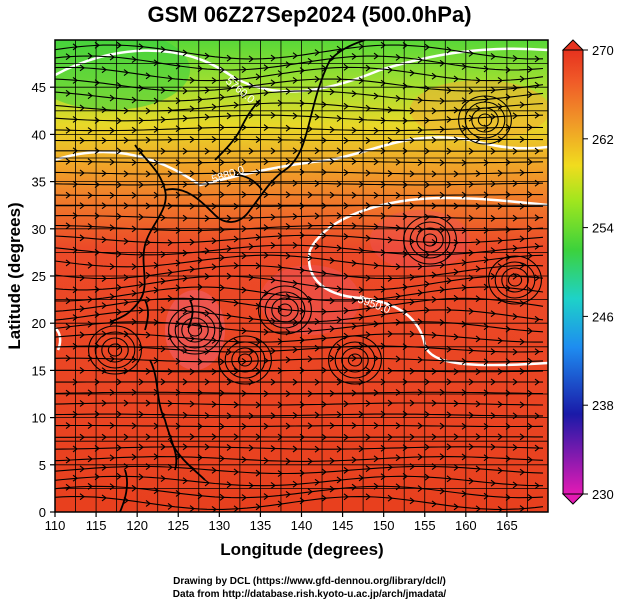 The image size is (619, 605). What do you see at coordinates (42, 465) in the screenshot?
I see `y-tick-label: 5` at bounding box center [42, 465].